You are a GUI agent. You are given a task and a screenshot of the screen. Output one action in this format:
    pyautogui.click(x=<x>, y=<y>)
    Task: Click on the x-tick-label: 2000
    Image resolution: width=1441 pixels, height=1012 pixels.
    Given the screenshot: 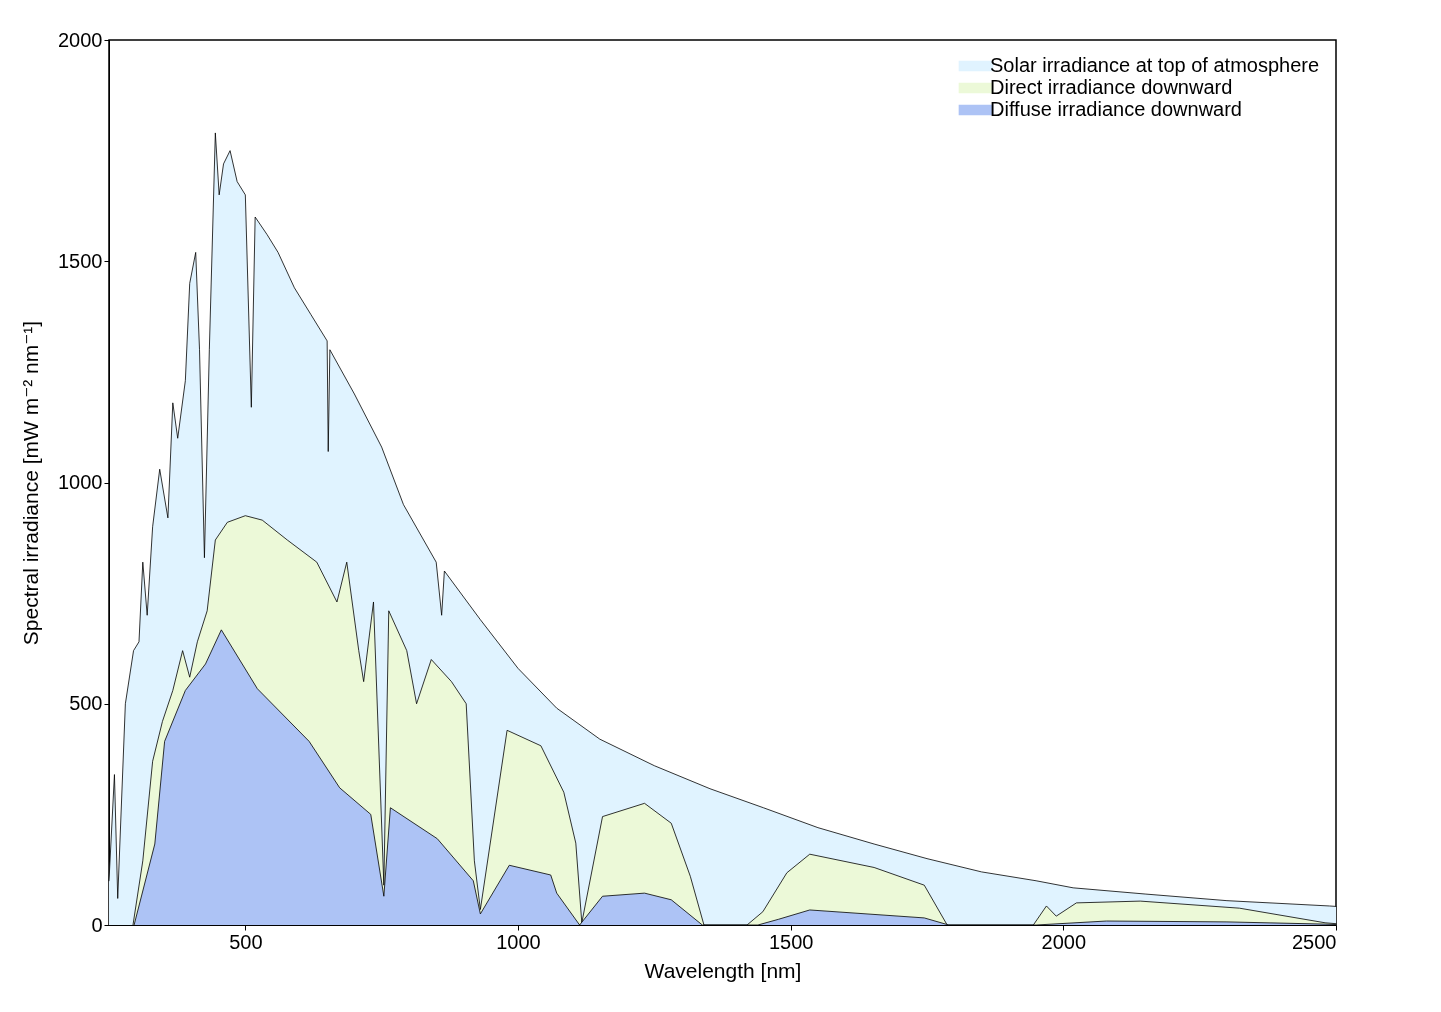 What is the action you would take?
    pyautogui.click(x=1064, y=941)
    